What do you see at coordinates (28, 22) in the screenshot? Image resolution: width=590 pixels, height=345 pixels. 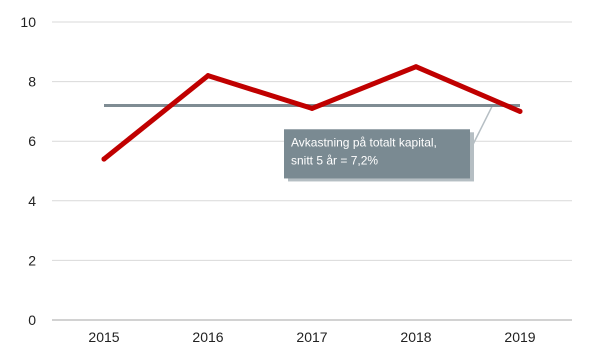 I see `y-tick-label: 10` at bounding box center [28, 22].